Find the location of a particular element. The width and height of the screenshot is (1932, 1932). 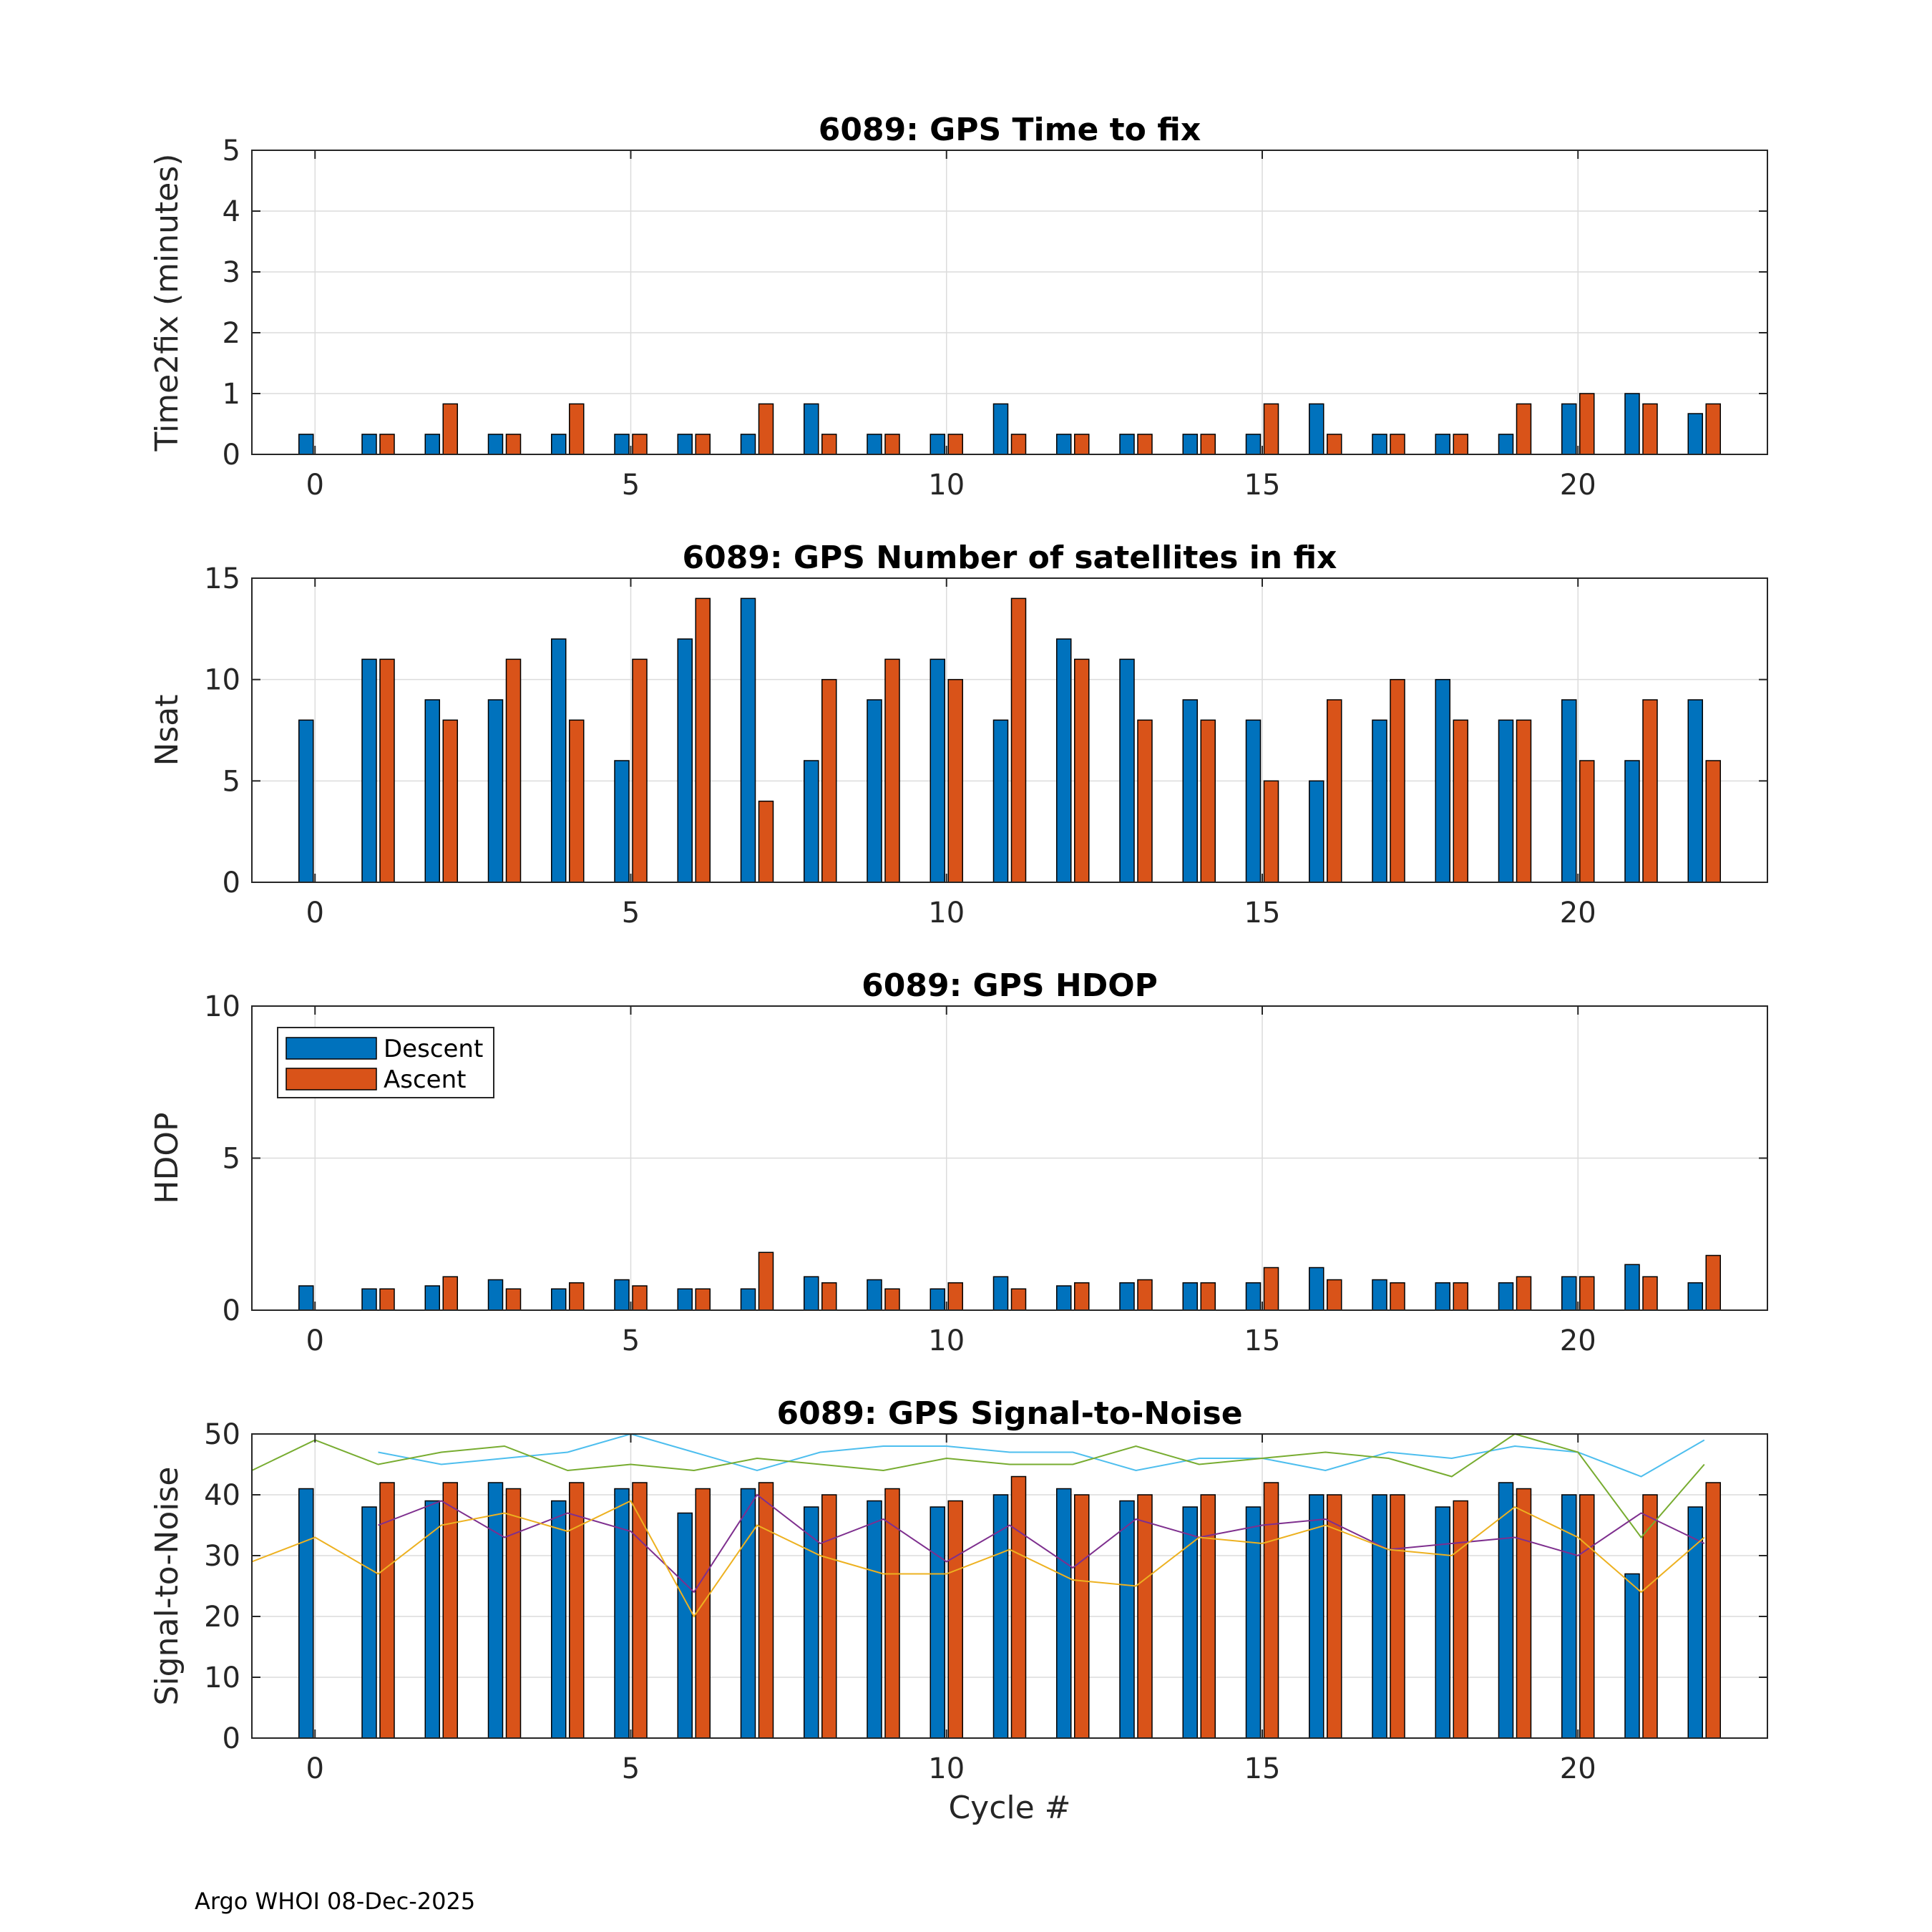

y-tick-label: 15 is located at coordinates (222, 578).